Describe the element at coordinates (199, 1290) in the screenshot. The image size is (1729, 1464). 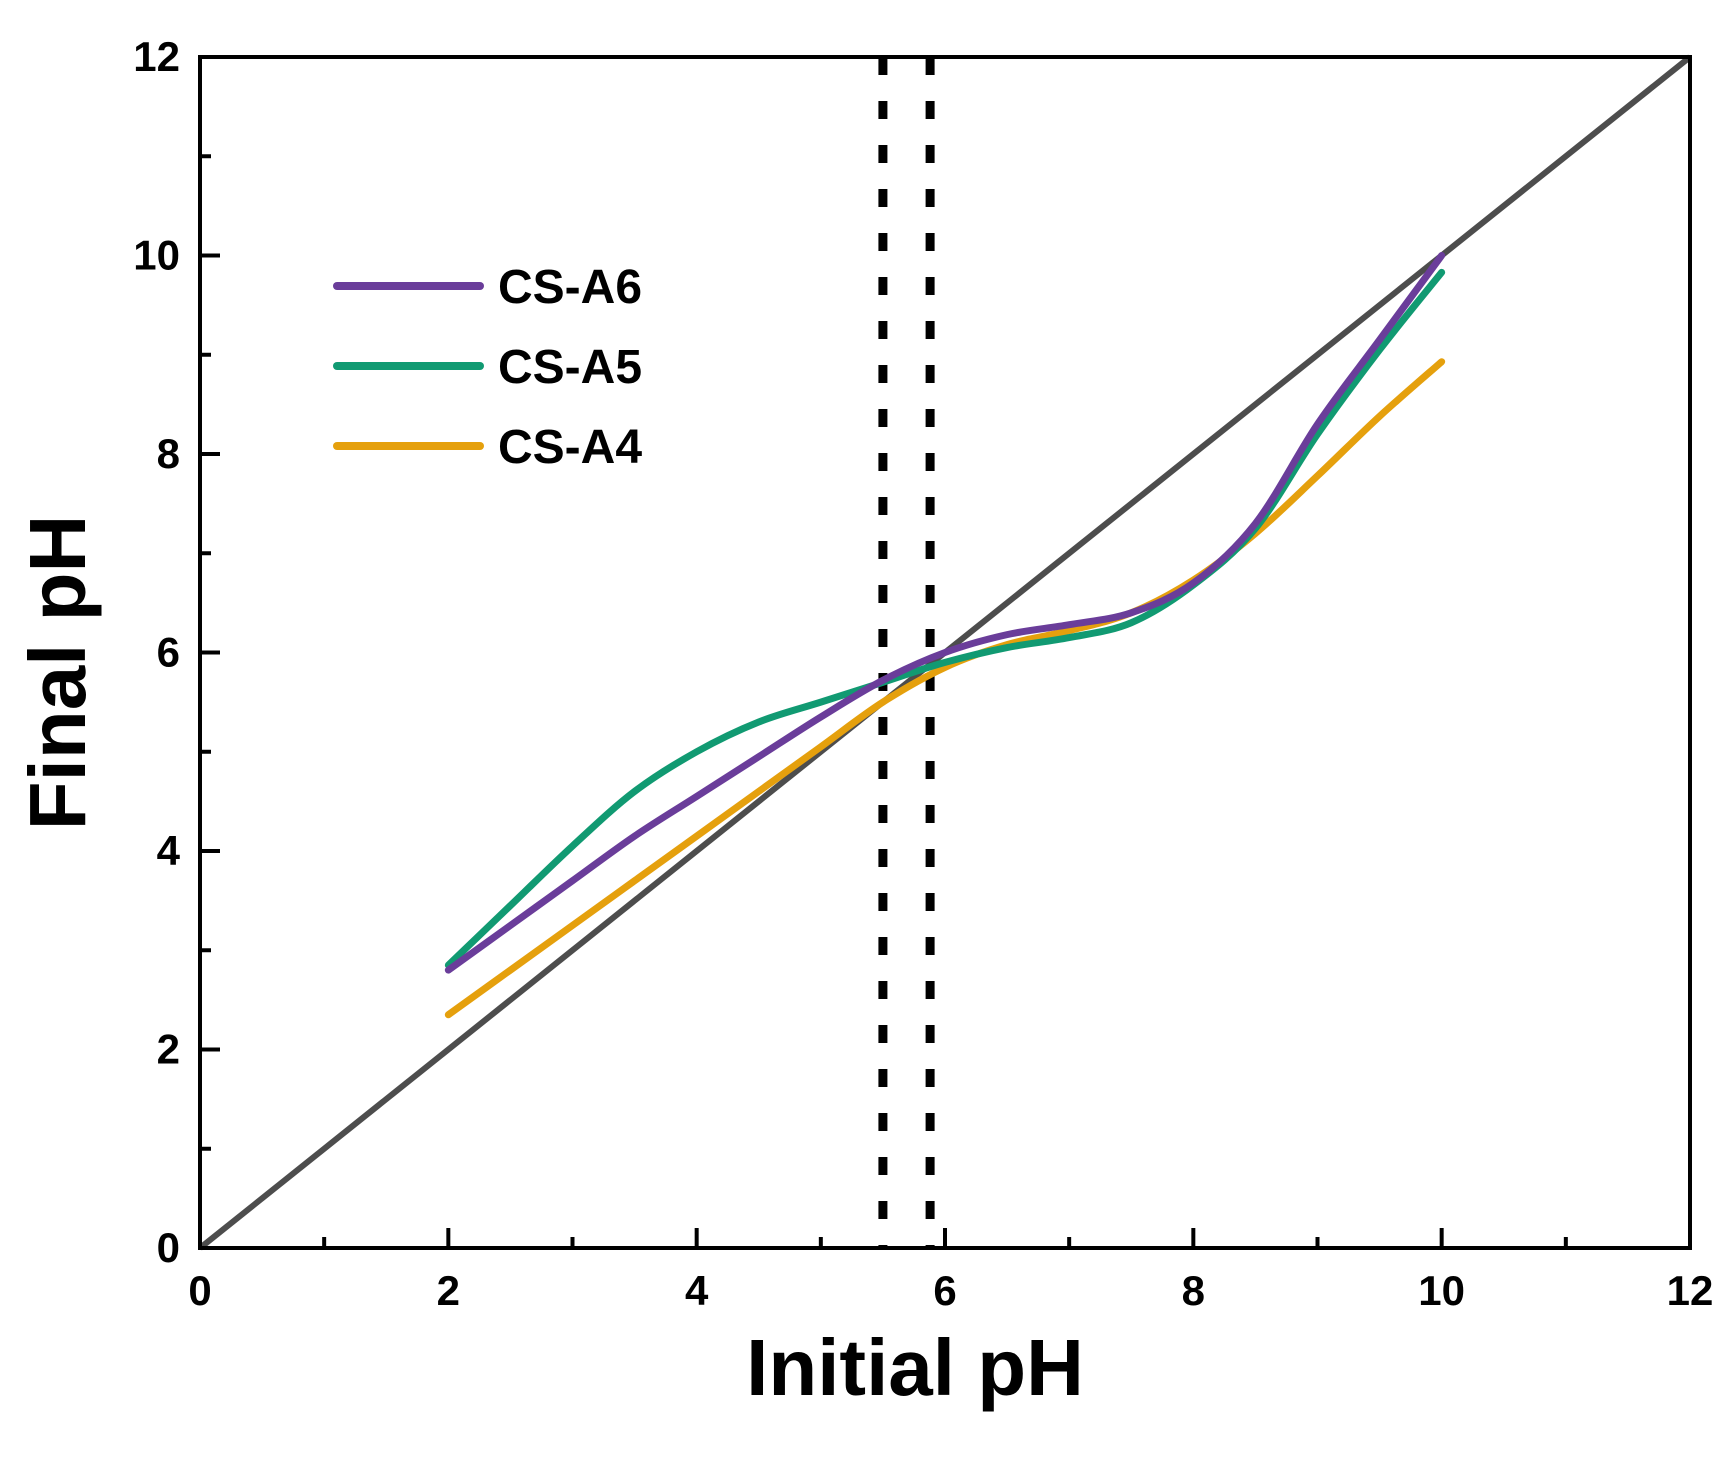
I see `x-tick-label-0: 0` at that location.